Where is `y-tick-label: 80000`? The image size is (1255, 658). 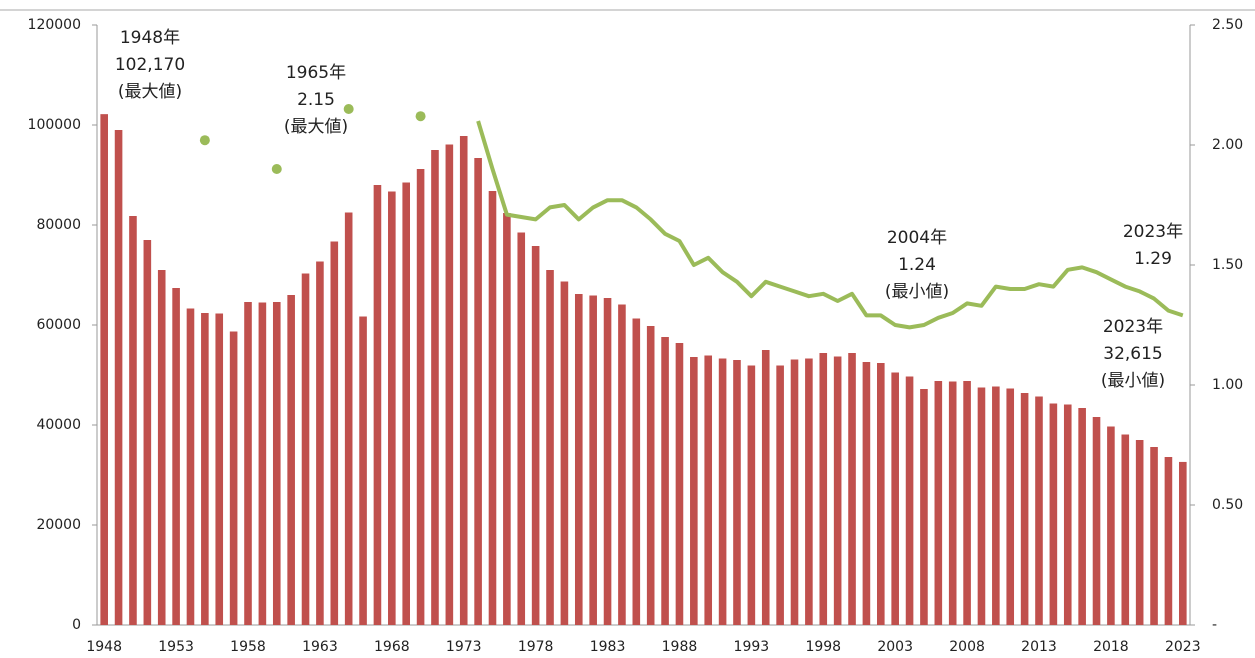 y-tick-label: 80000 is located at coordinates (58, 225).